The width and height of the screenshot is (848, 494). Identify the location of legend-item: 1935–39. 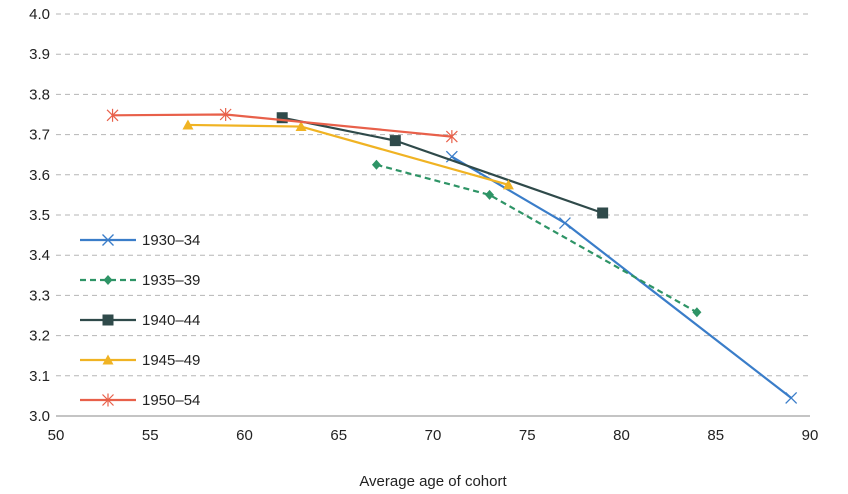
(140, 280).